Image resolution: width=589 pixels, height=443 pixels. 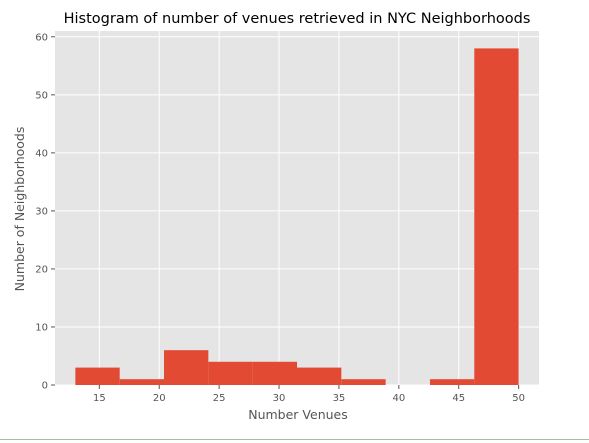 What do you see at coordinates (41, 37) in the screenshot?
I see `y-tick-label: 60` at bounding box center [41, 37].